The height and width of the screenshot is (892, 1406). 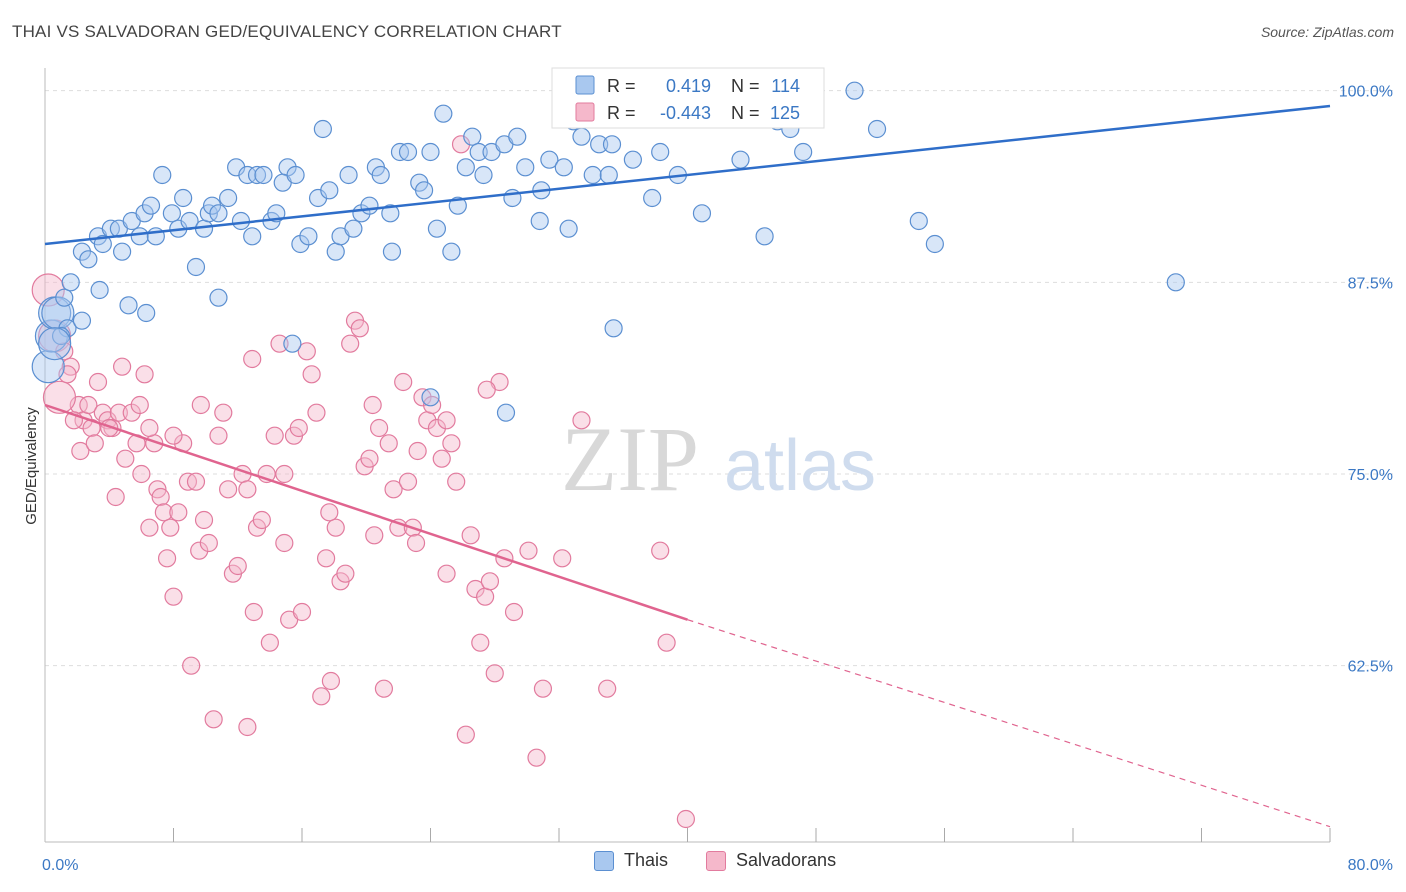 I want to click on legend-r-value-salvadorans: -0.443, so click(x=685, y=113).